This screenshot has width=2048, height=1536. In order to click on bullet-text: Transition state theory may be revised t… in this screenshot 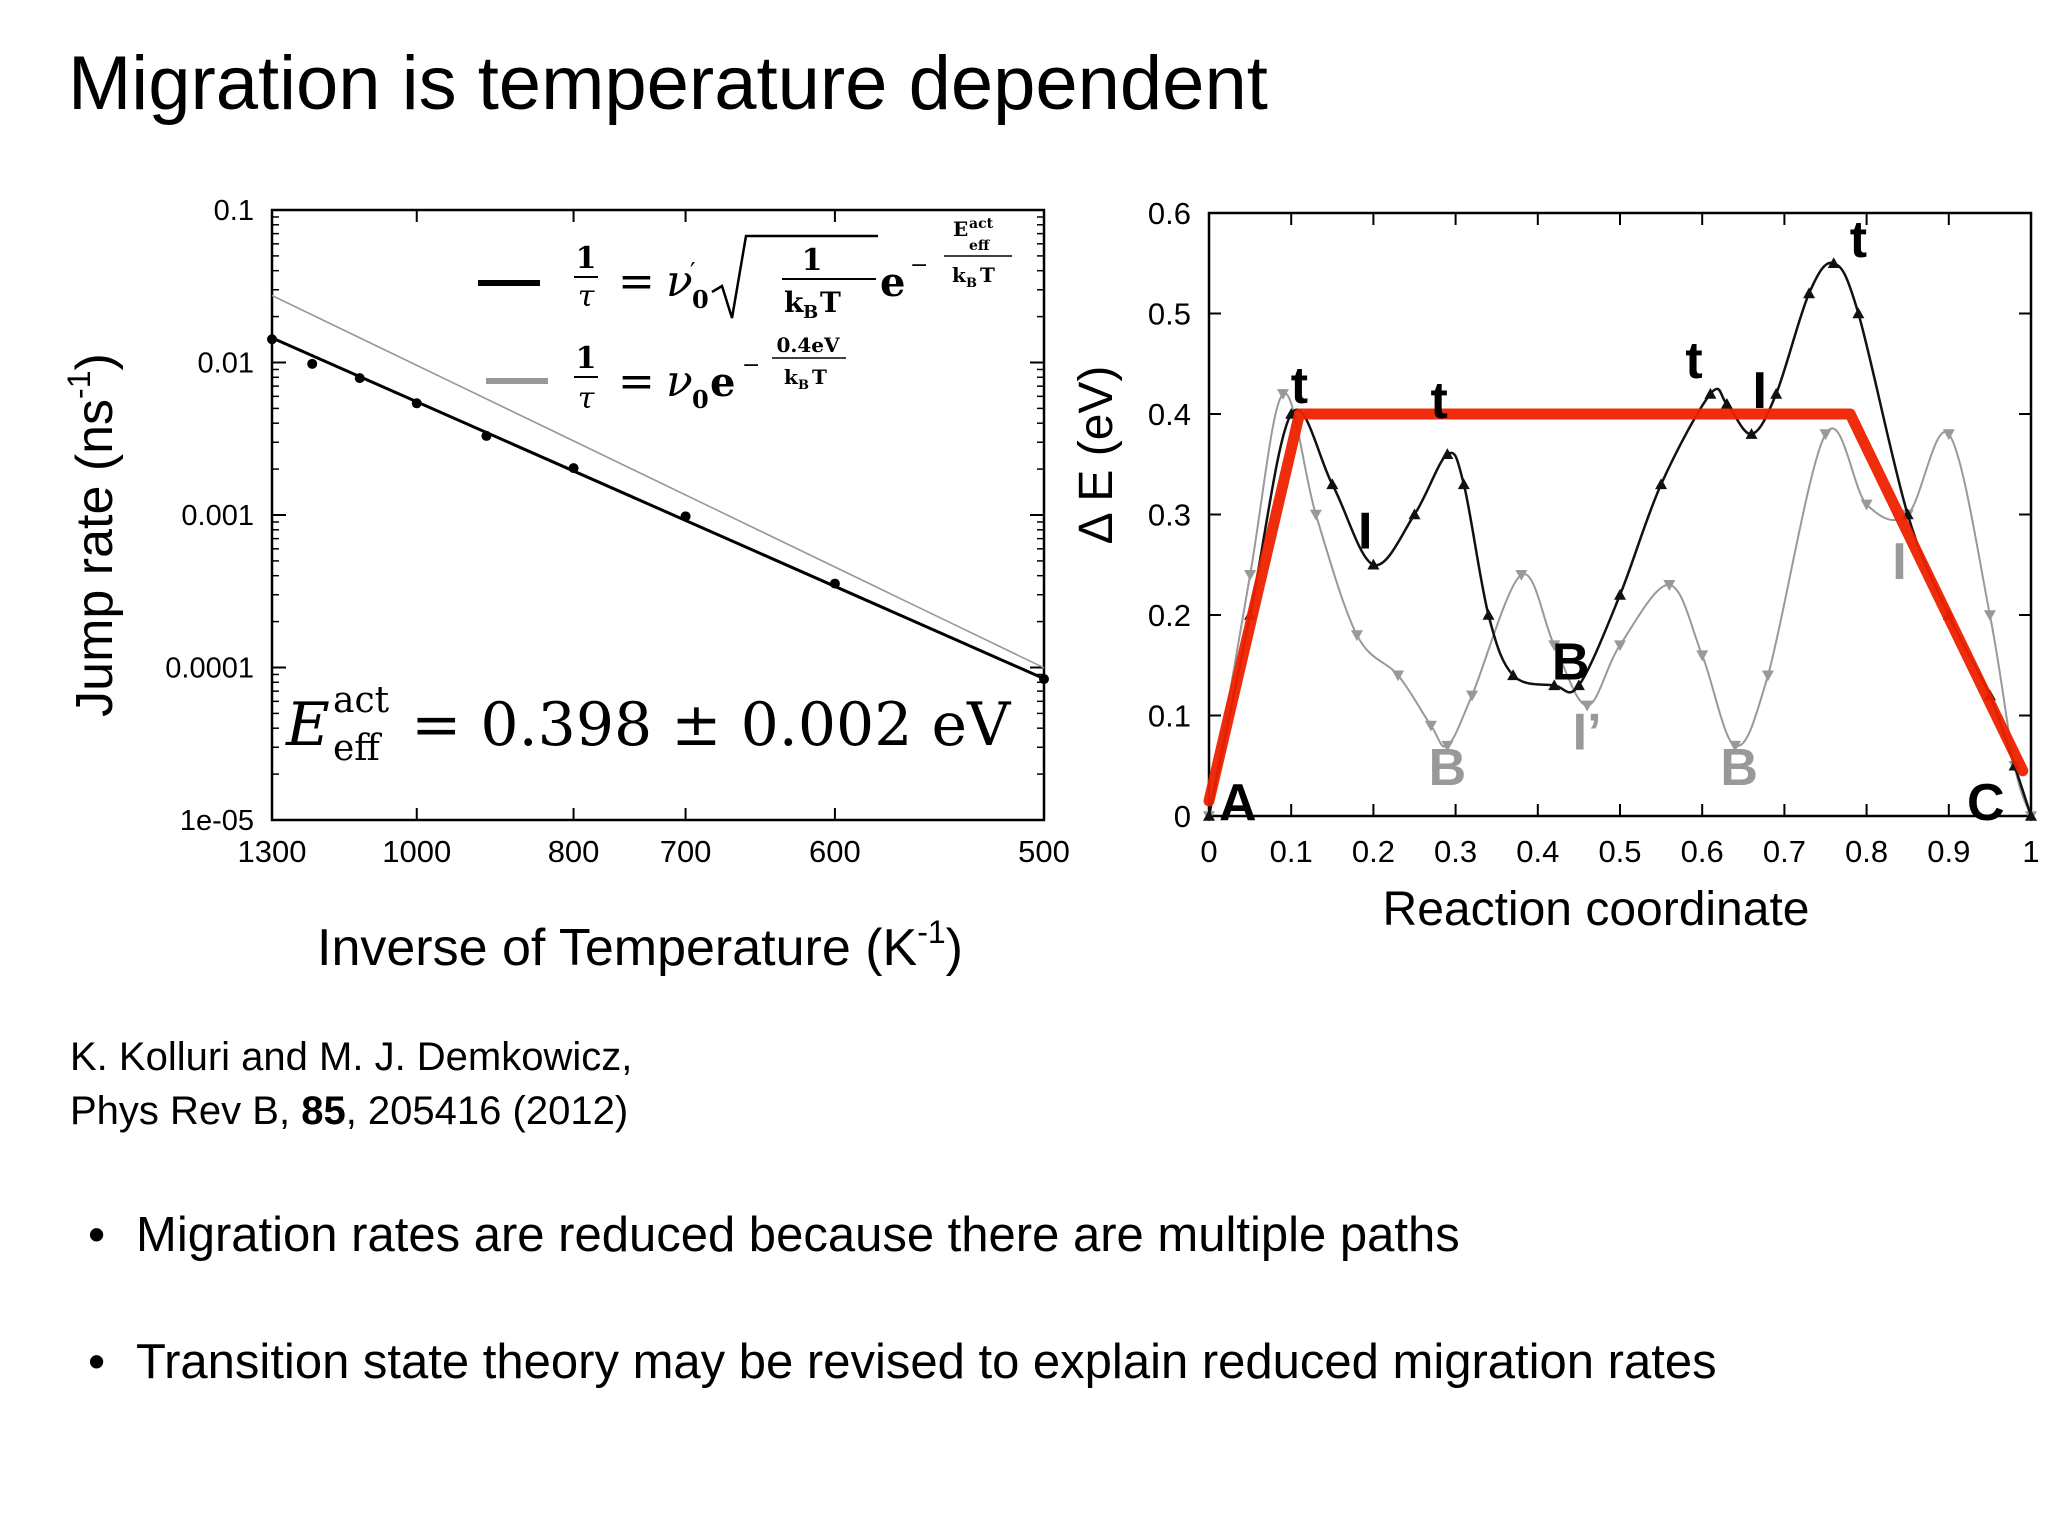, I will do `click(926, 1362)`.